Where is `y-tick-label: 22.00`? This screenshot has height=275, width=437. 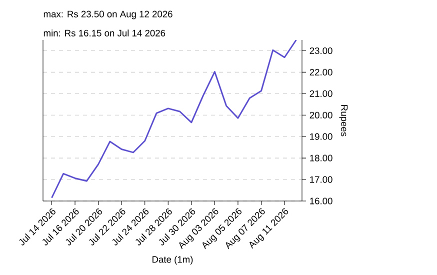 y-tick-label: 22.00 is located at coordinates (321, 72).